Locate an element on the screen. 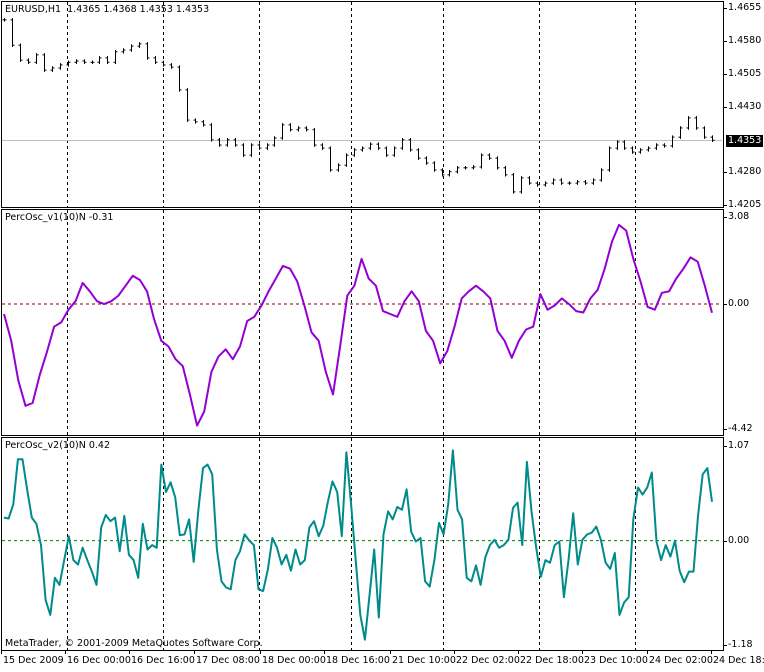 This screenshot has height=672, width=764. time-axis-label: 18 Dec 16:00 is located at coordinates (358, 660).